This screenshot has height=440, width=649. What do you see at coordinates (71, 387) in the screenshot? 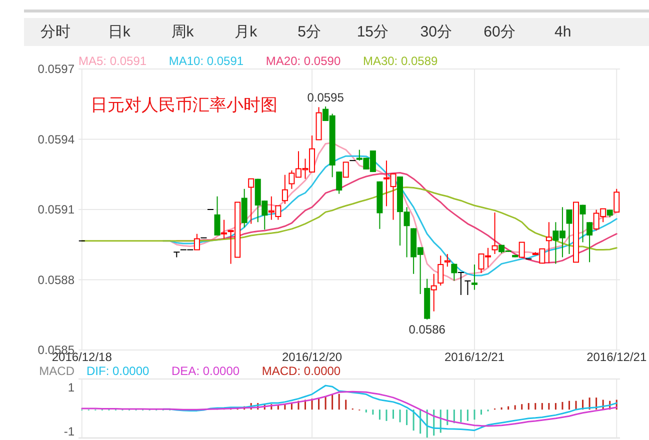
I see `y-tick-label: 1` at bounding box center [71, 387].